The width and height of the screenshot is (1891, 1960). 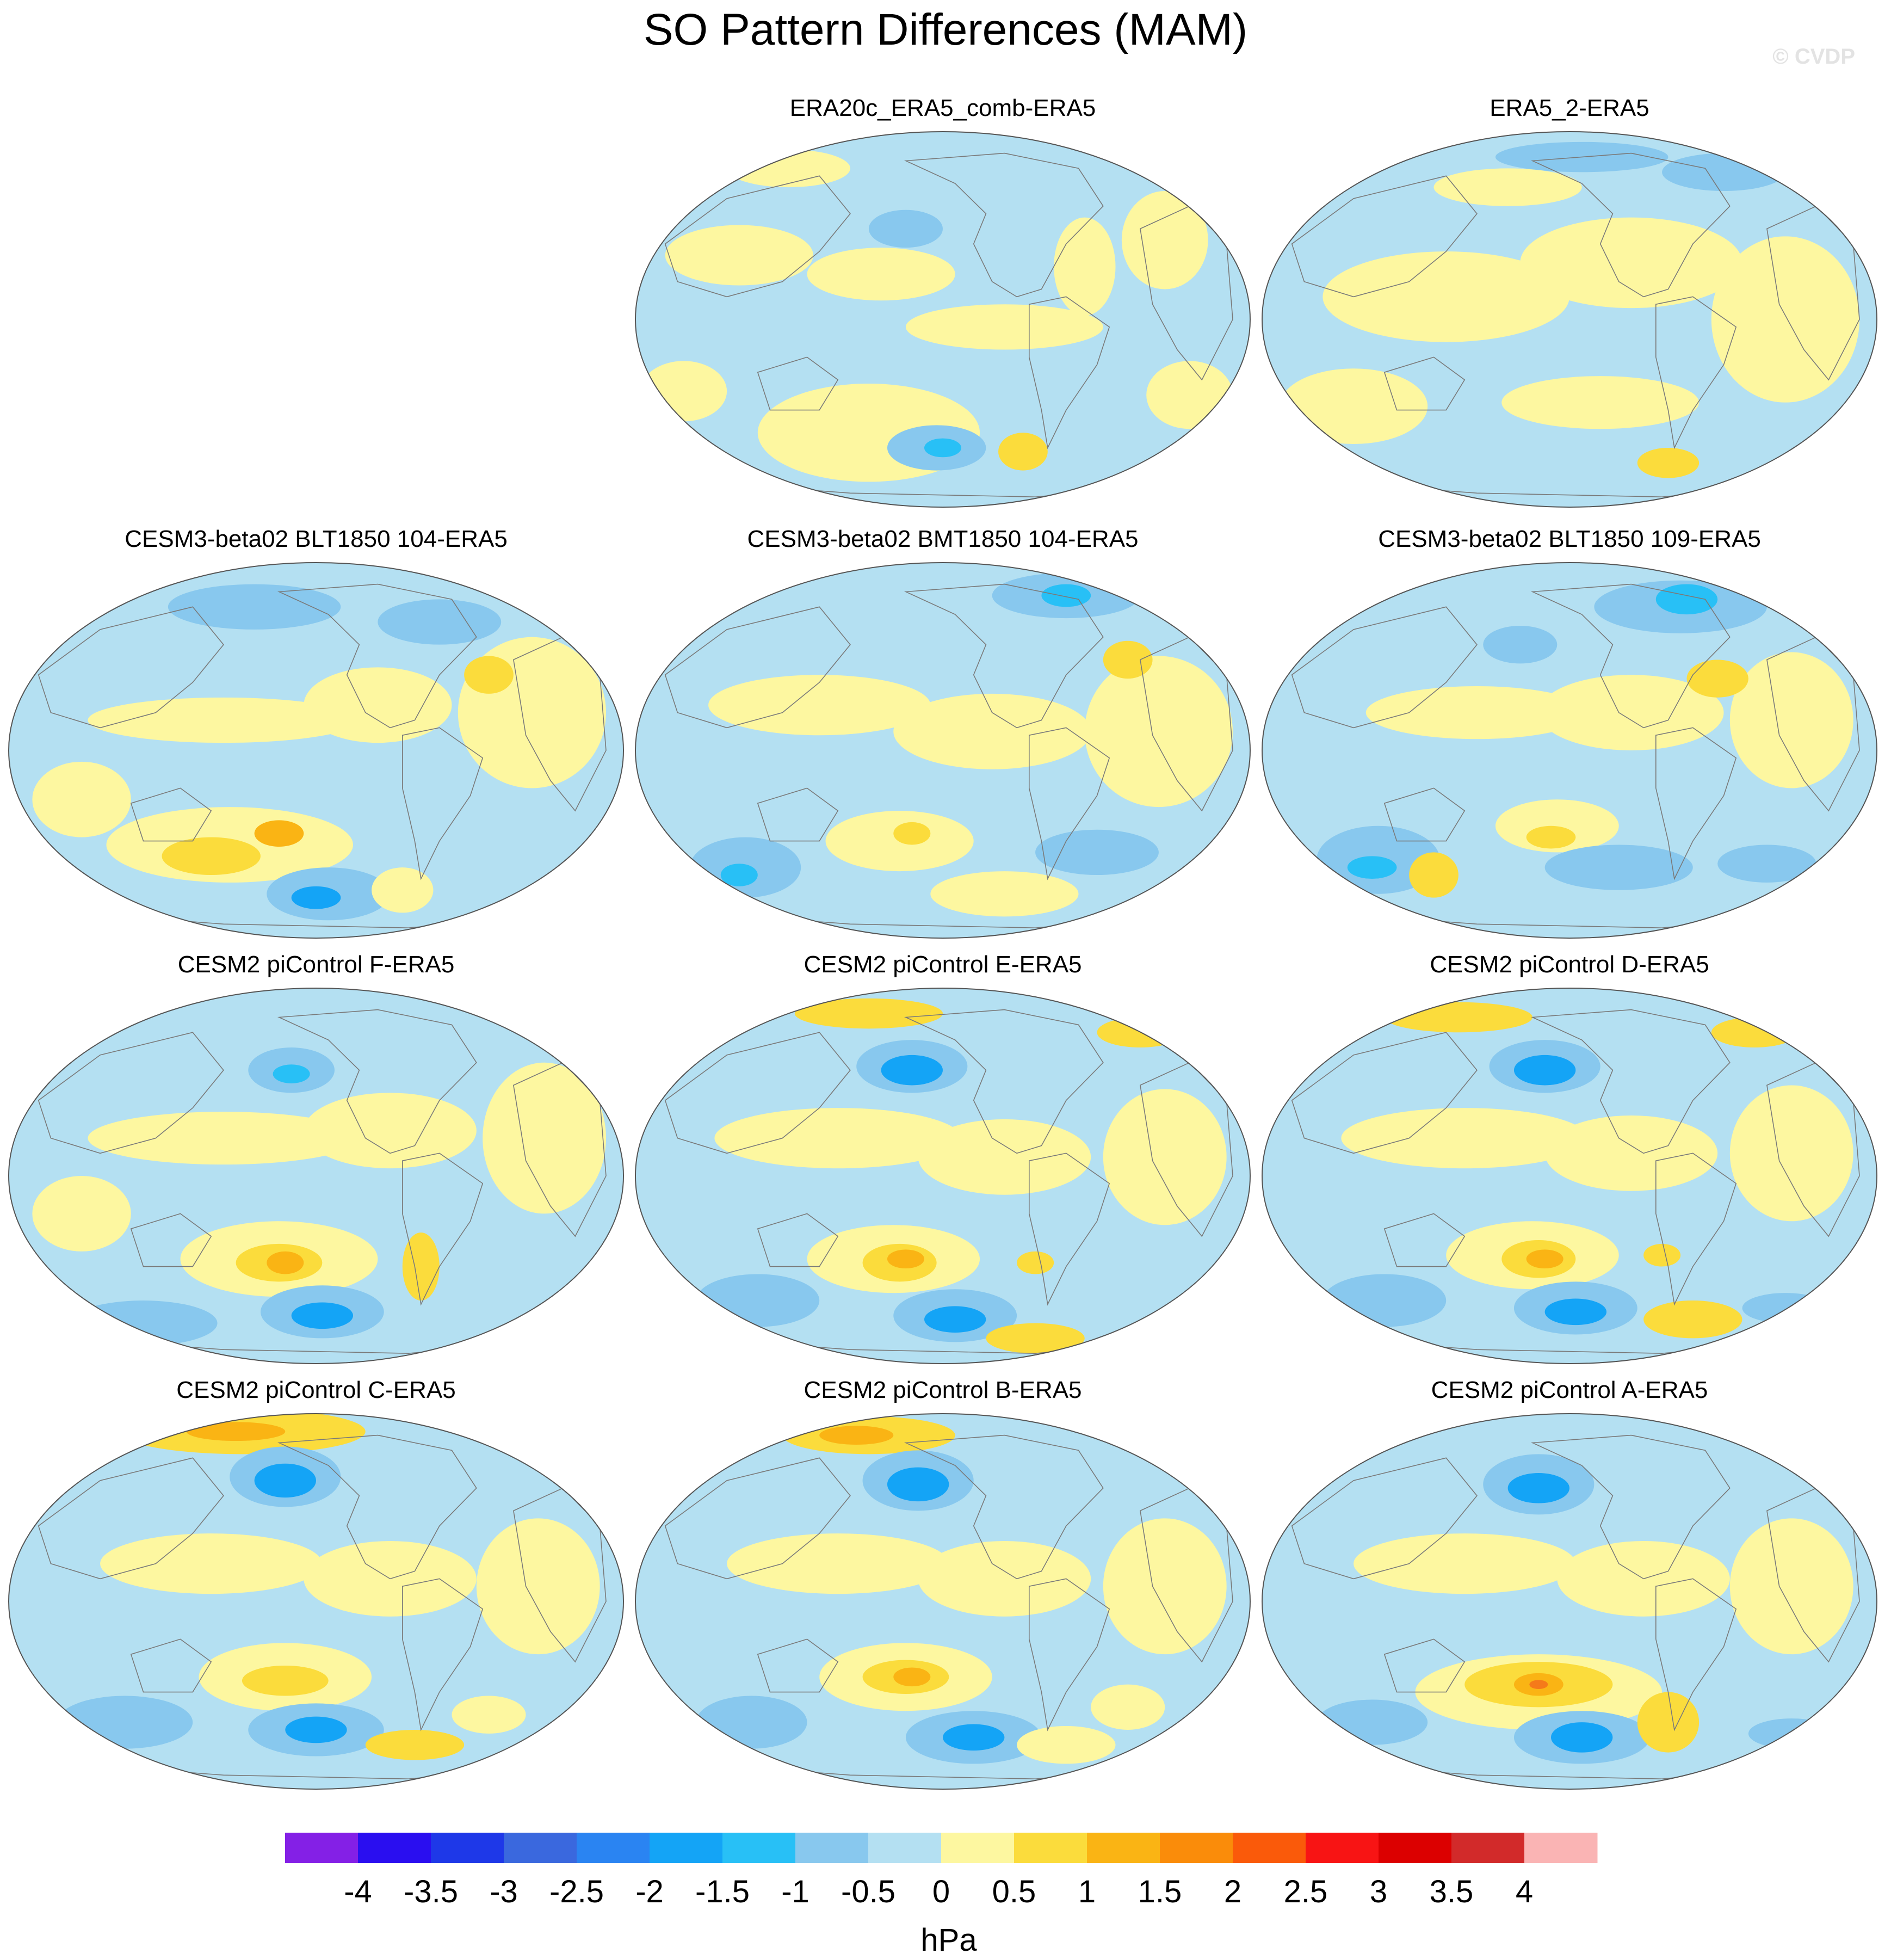 What do you see at coordinates (316, 539) in the screenshot?
I see `panel-title: CESM3-beta02 BLT1850 104-ERA5` at bounding box center [316, 539].